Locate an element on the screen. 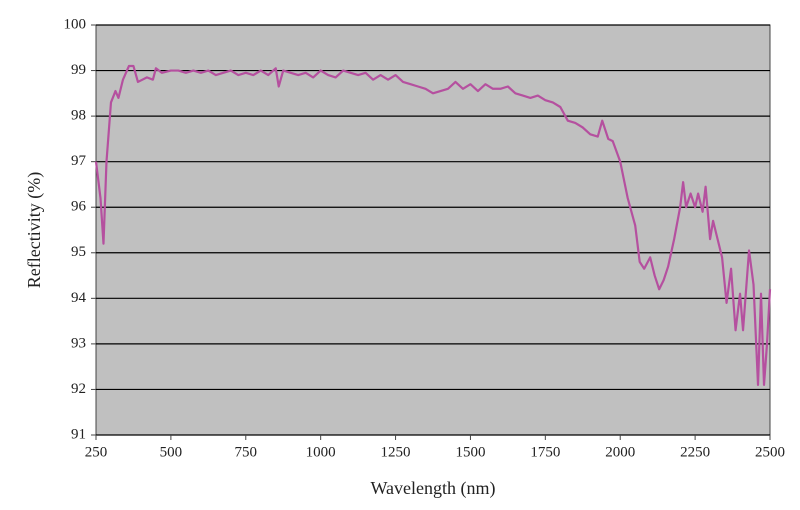  x-tick-label: 1000 is located at coordinates (321, 452).